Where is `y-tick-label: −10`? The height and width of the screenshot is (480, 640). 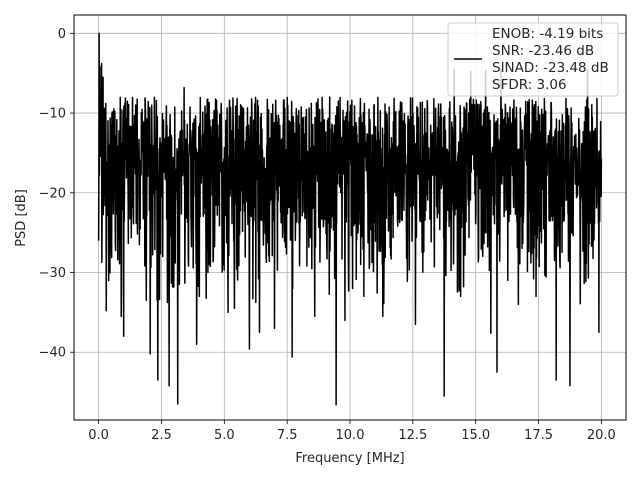
y-tick-label: −10 is located at coordinates (52, 114).